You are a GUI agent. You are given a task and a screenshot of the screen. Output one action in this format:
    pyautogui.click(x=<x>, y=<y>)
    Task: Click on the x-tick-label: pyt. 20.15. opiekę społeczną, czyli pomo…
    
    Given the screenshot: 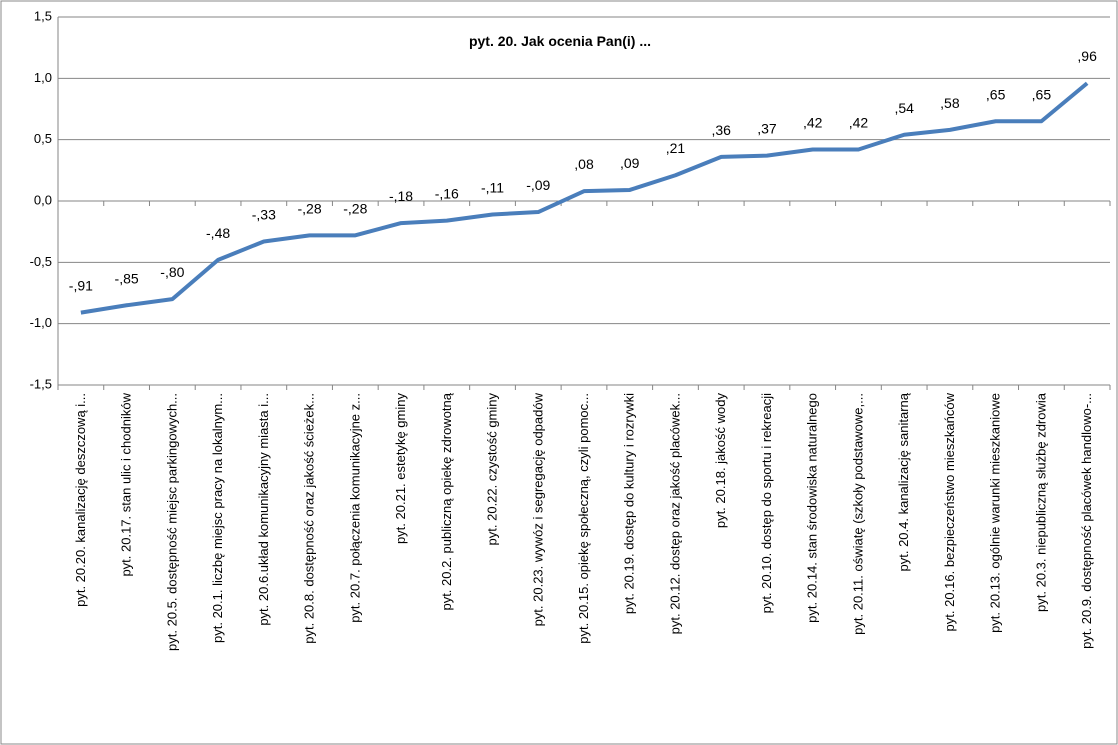 What is the action you would take?
    pyautogui.click(x=583, y=518)
    